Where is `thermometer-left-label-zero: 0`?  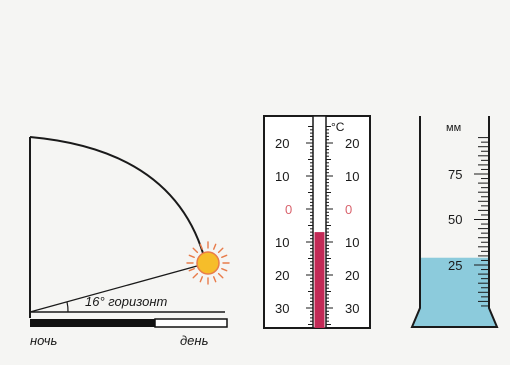
thermometer-left-label-zero: 0 is located at coordinates (288, 209).